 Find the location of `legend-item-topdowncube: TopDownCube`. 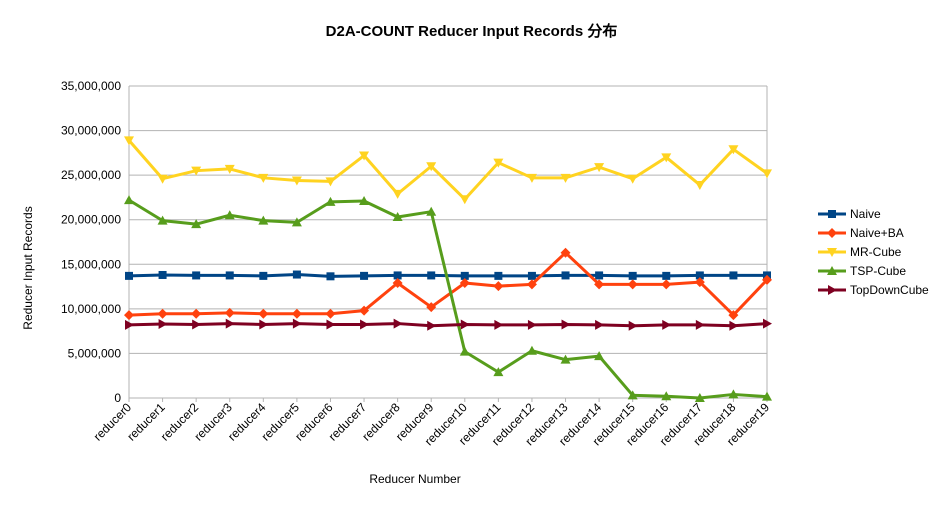

legend-item-topdowncube: TopDownCube is located at coordinates (873, 290).